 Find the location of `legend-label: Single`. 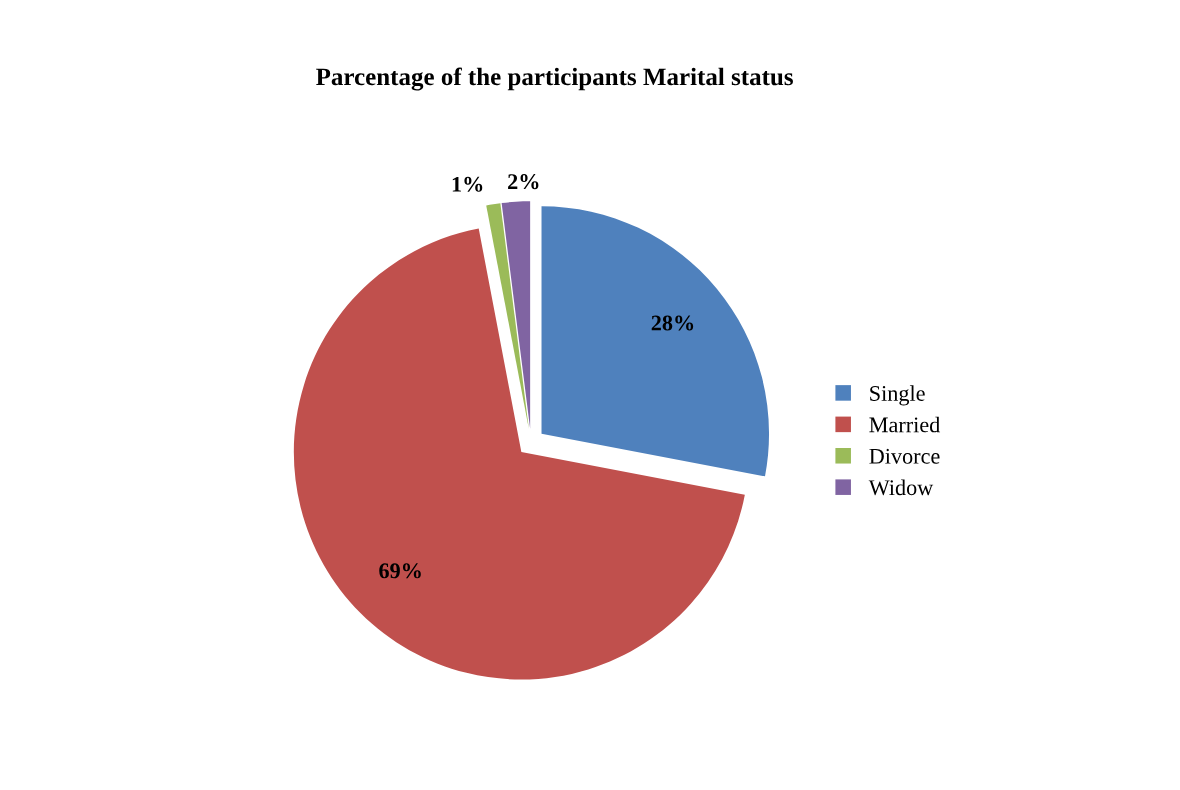

legend-label: Single is located at coordinates (897, 395).